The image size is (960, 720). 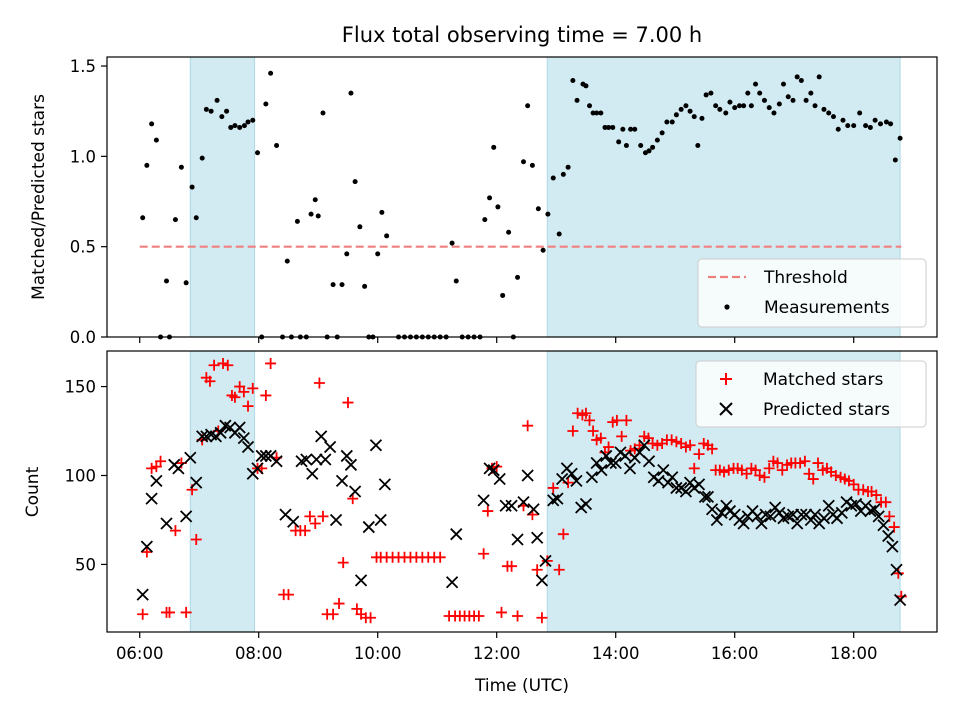 I want to click on legend-measurements-label: Measurements, so click(x=827, y=308).